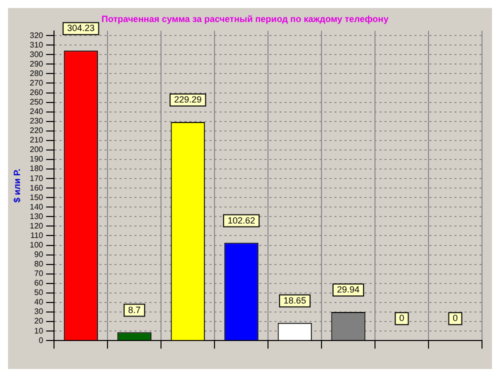  Describe the element at coordinates (37, 159) in the screenshot. I see `y-tick-label: 190` at that location.